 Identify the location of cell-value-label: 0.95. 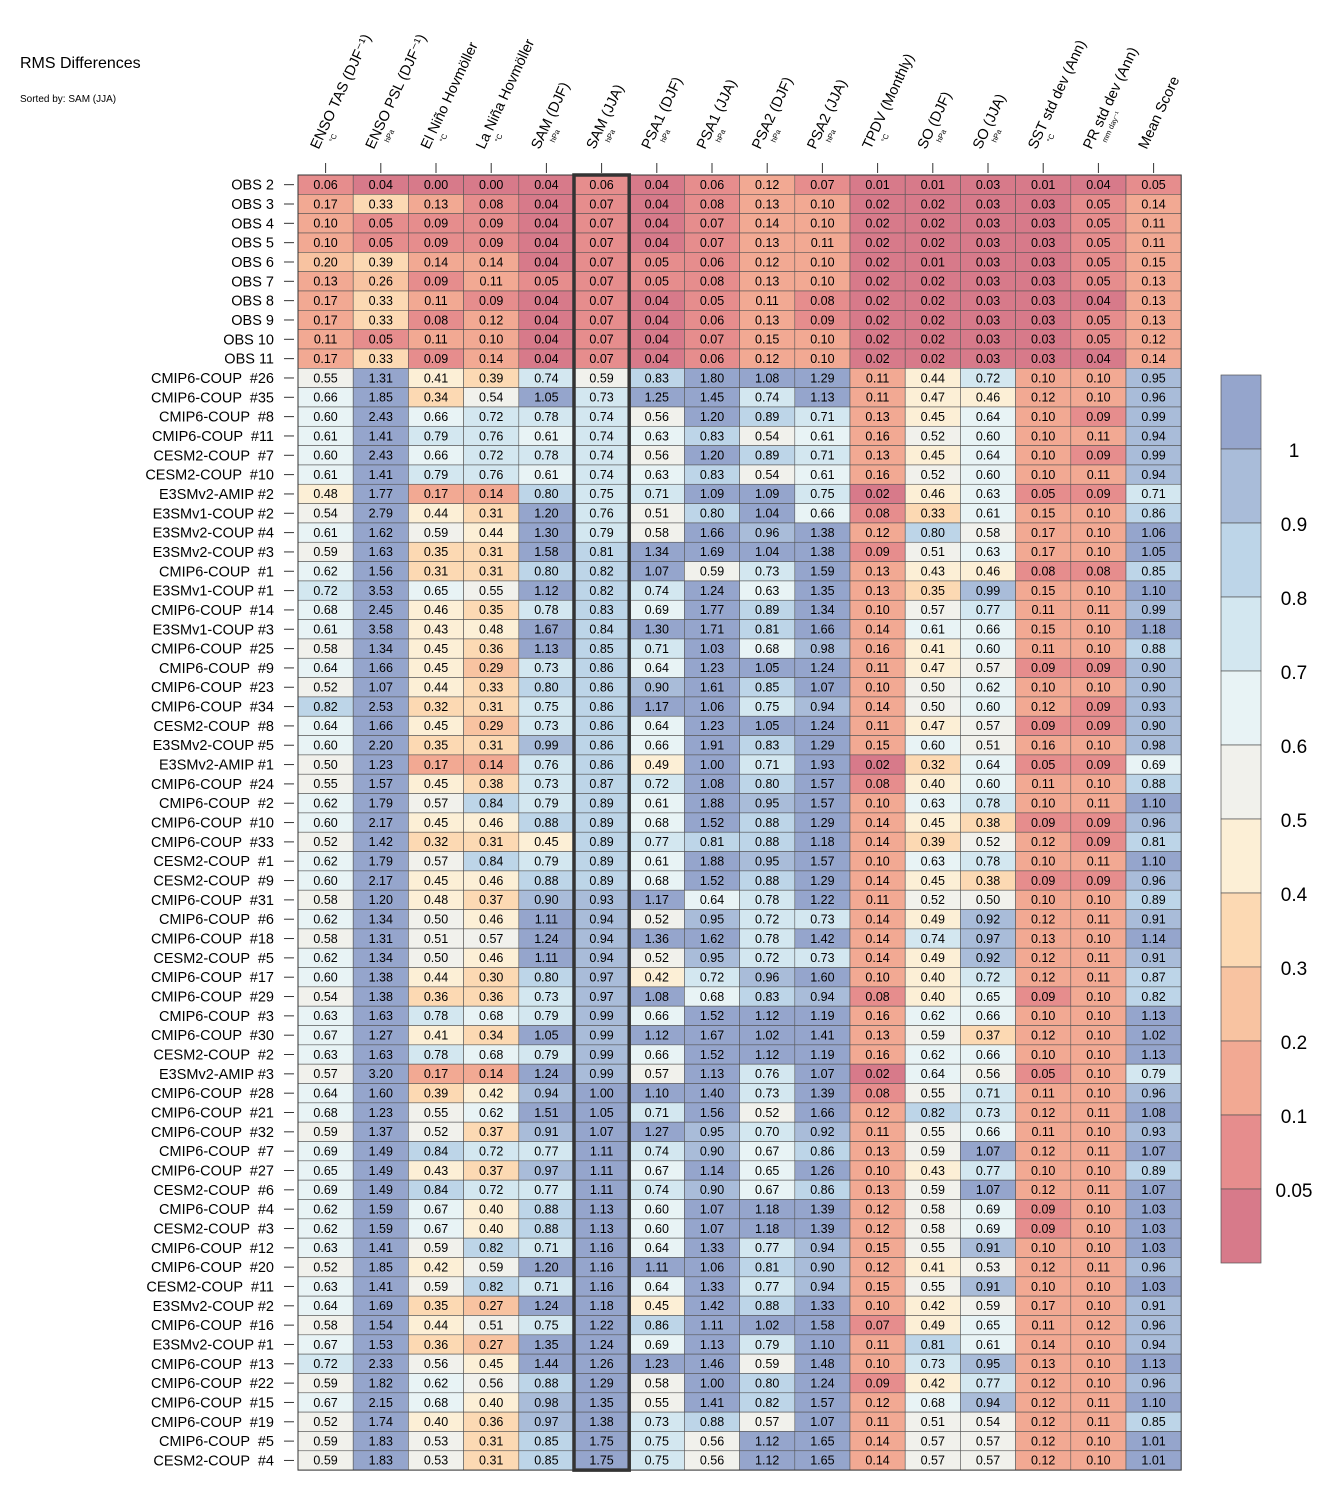
(712, 958).